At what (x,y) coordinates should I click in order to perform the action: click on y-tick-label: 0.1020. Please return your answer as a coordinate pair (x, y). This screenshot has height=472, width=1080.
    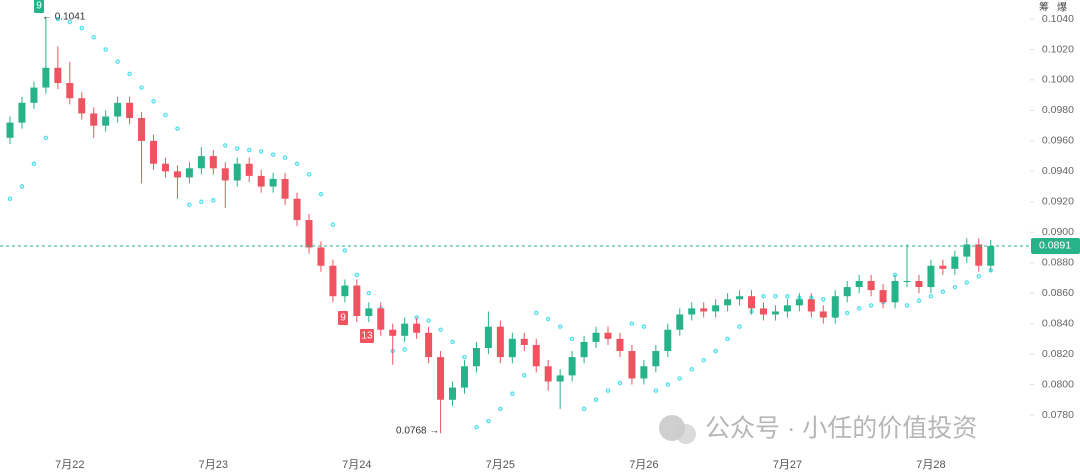
    Looking at the image, I should click on (1058, 49).